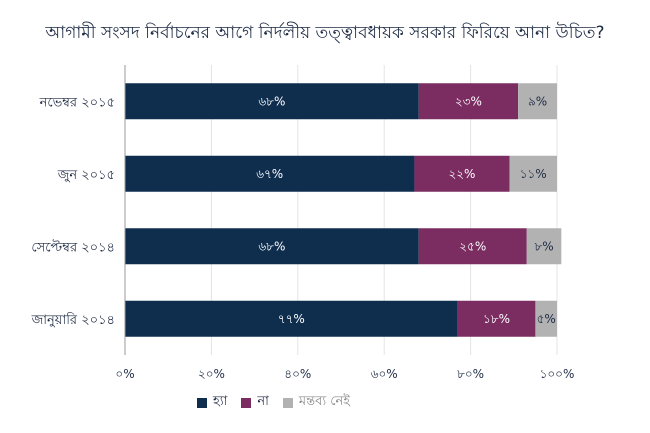 The height and width of the screenshot is (433, 650). Describe the element at coordinates (384, 374) in the screenshot. I see `x-tick-label-3: ৬০%` at that location.